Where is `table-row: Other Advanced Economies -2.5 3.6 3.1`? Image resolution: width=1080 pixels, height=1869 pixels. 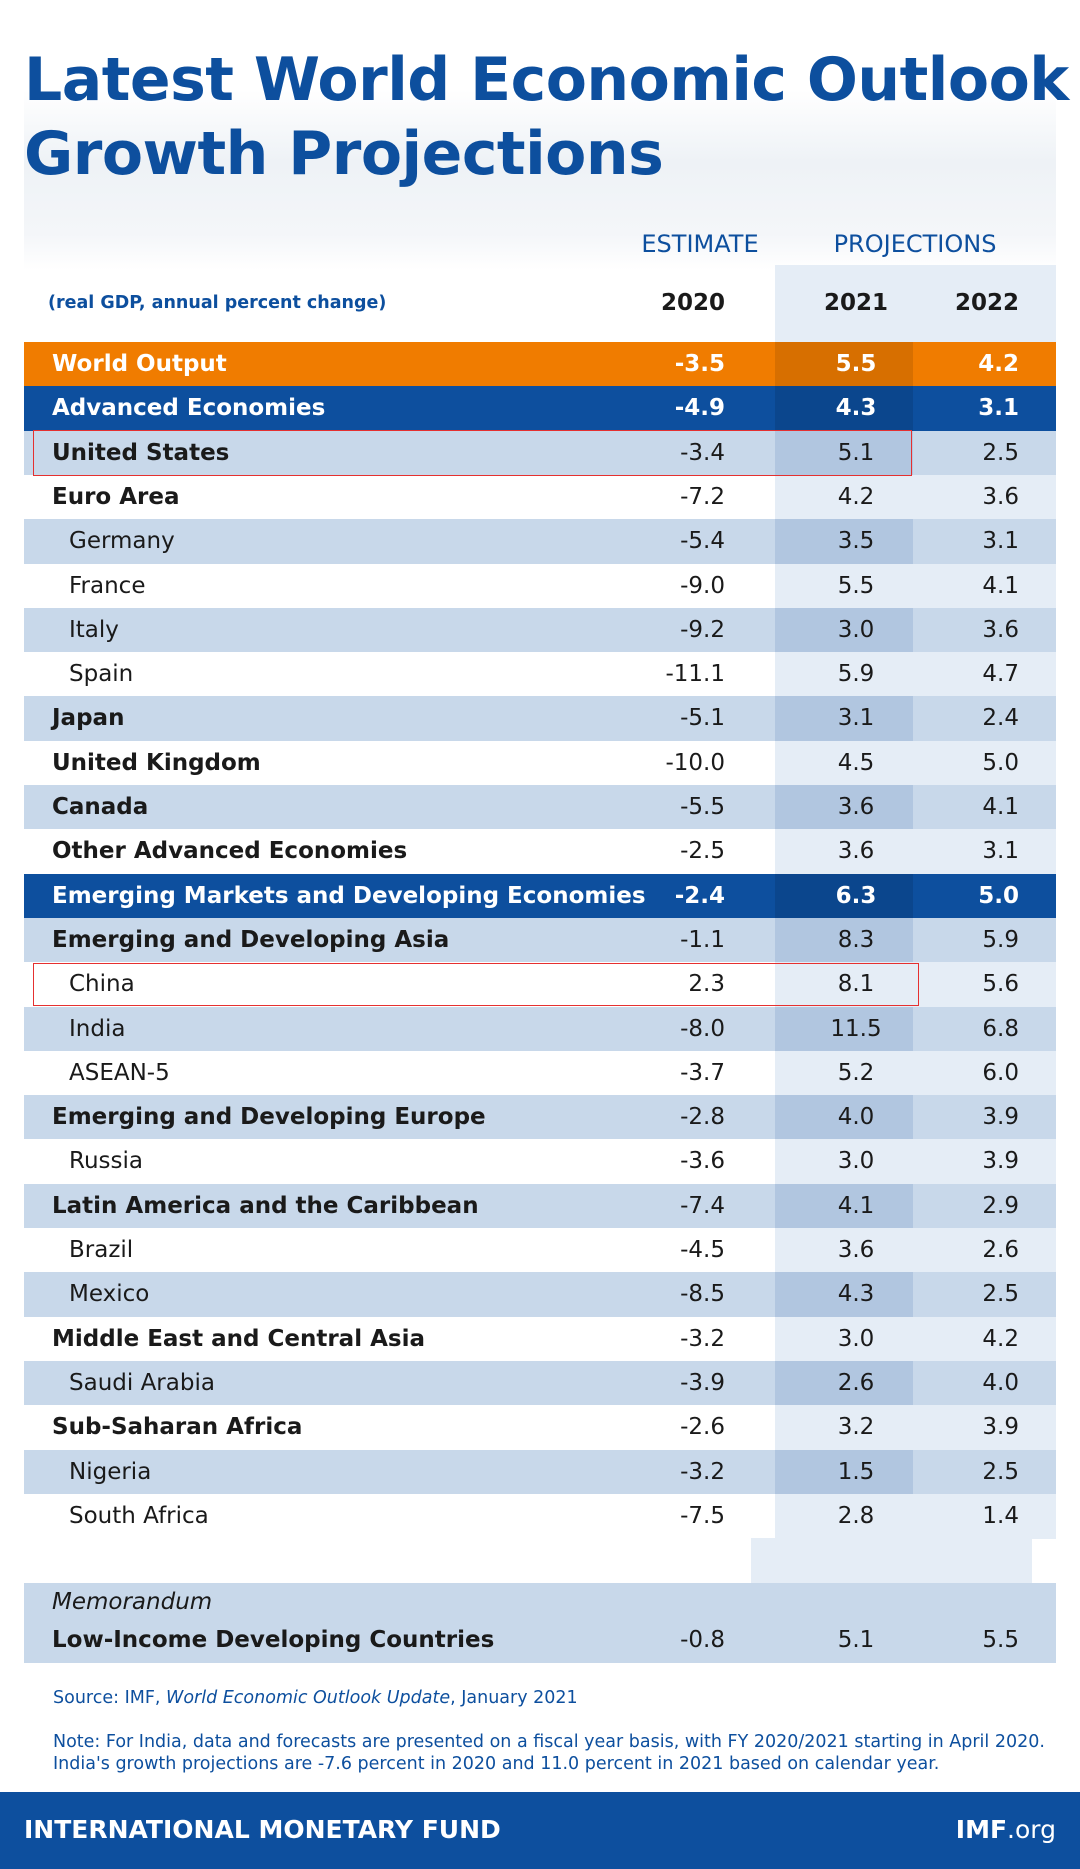 table-row: Other Advanced Economies -2.5 3.6 3.1 is located at coordinates (540, 852).